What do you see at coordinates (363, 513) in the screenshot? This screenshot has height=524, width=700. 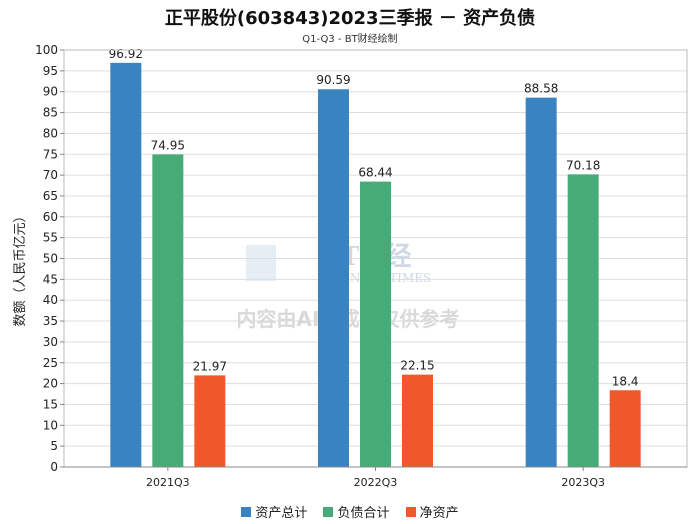 I see `legend-label-liabilities: 负债合计` at bounding box center [363, 513].